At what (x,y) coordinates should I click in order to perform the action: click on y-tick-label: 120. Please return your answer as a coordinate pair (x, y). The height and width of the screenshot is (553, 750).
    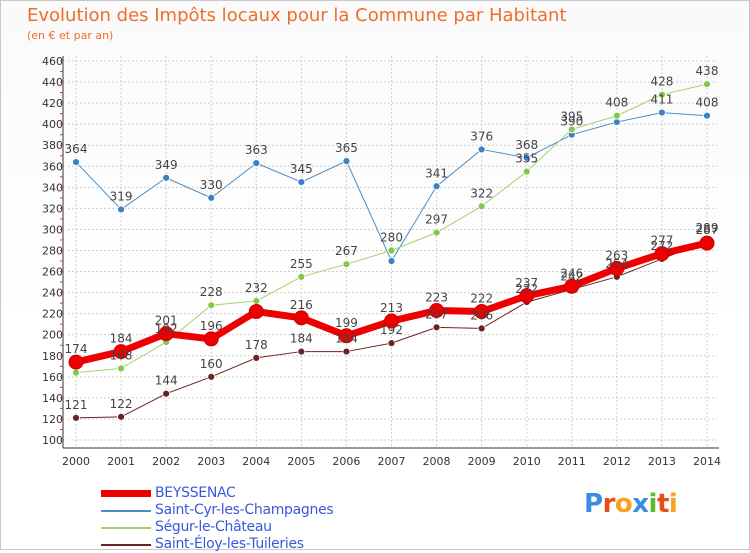
    Looking at the image, I should click on (52, 419).